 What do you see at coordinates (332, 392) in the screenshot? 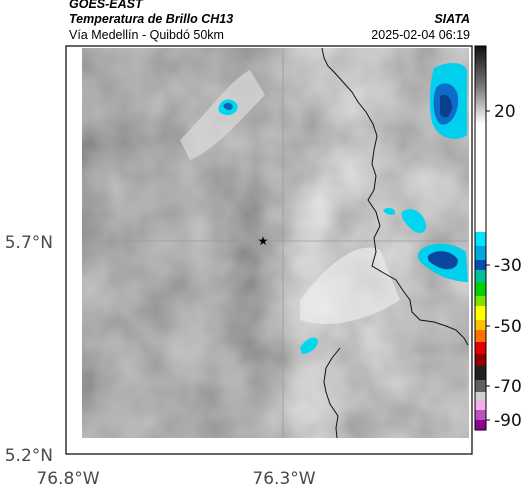
I see `boundary-line` at bounding box center [332, 392].